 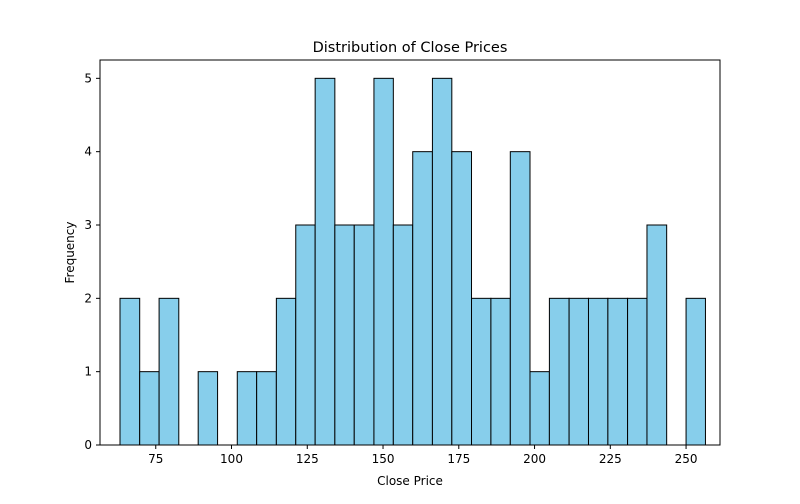 What do you see at coordinates (88, 445) in the screenshot?
I see `y-tick-label-0: 0` at bounding box center [88, 445].